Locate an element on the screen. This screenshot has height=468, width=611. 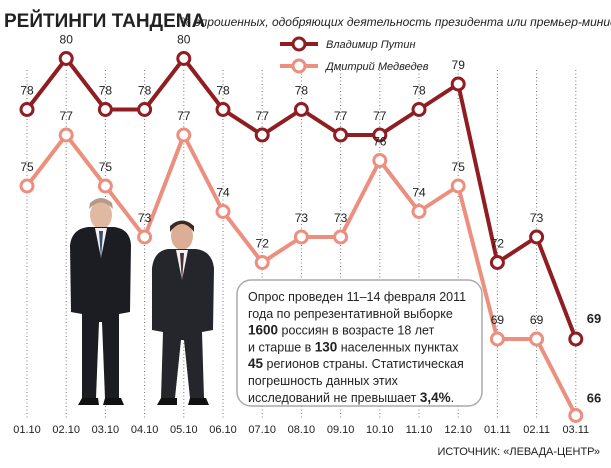
x-tick-label: 05.10 is located at coordinates (184, 430).